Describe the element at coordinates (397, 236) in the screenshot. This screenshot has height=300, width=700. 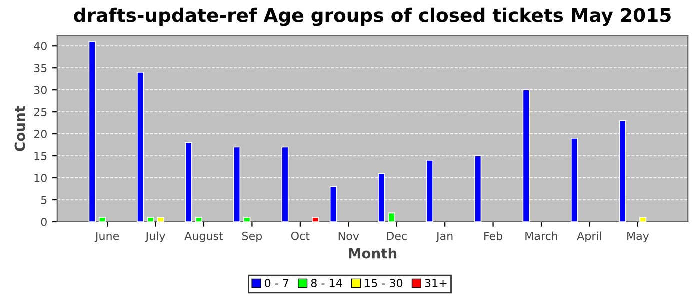
I see `x-tick-label: Dec` at that location.